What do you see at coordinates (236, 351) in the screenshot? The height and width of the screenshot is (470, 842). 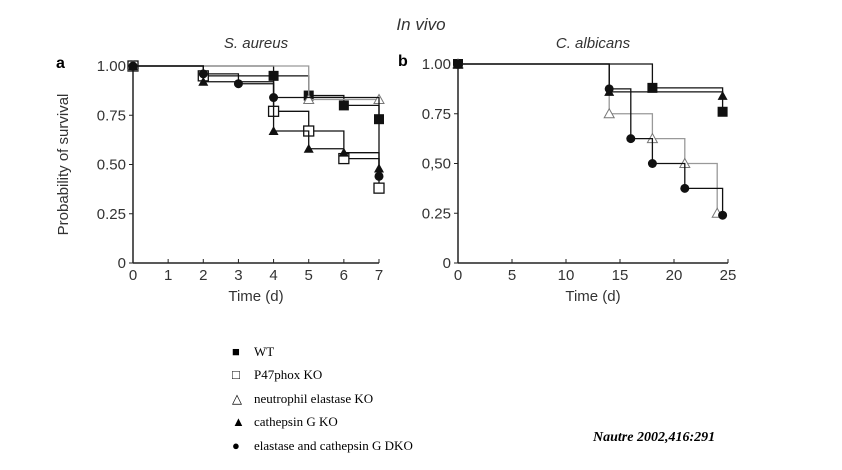 I see `filled-square-icon: ■` at bounding box center [236, 351].